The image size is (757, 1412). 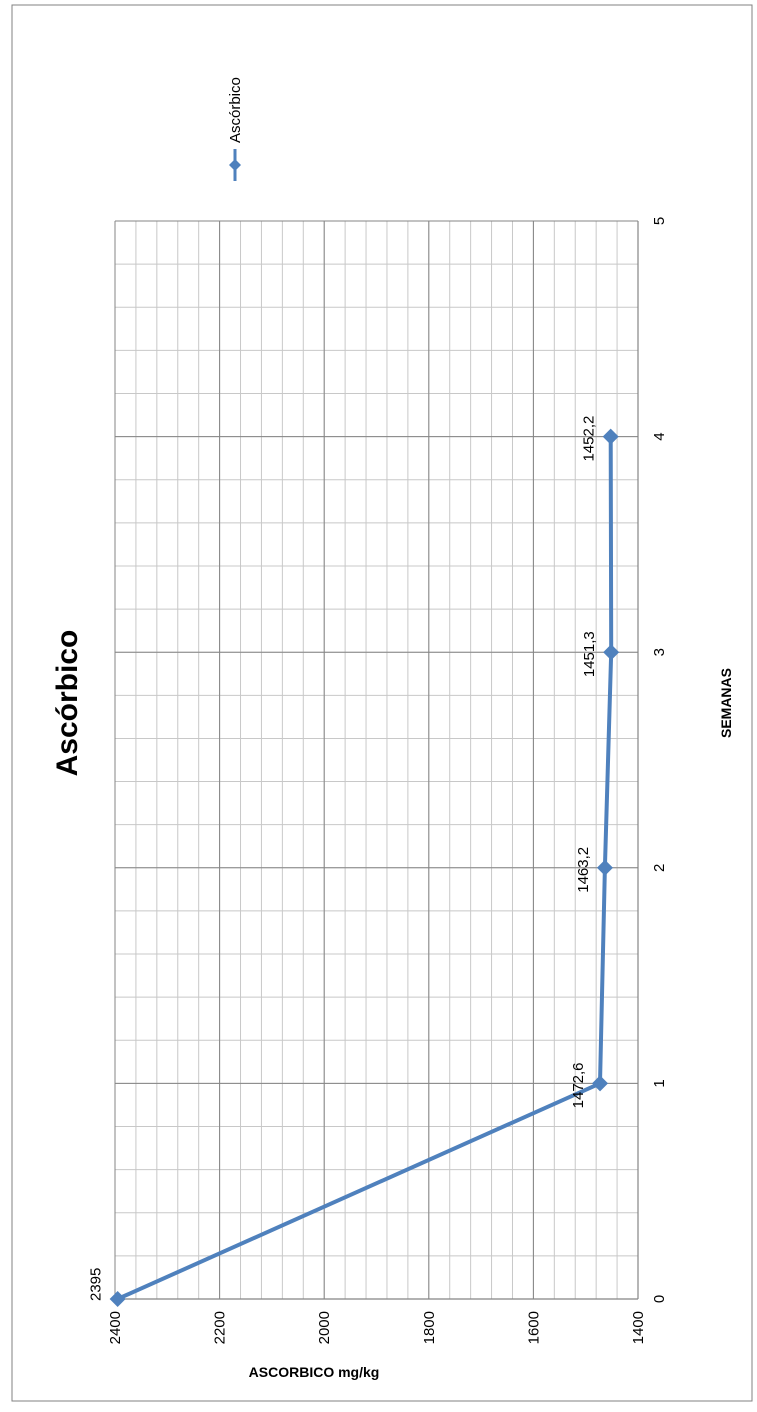 What do you see at coordinates (659, 652) in the screenshot?
I see `x-tick-label: 3` at bounding box center [659, 652].